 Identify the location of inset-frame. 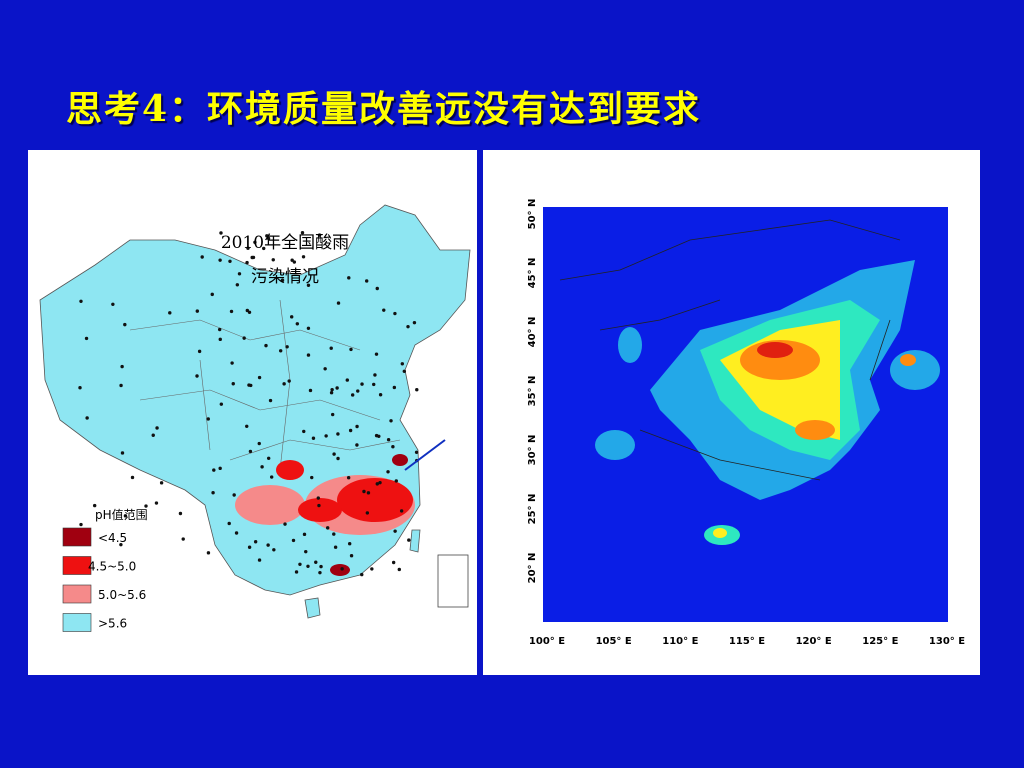
(453, 581).